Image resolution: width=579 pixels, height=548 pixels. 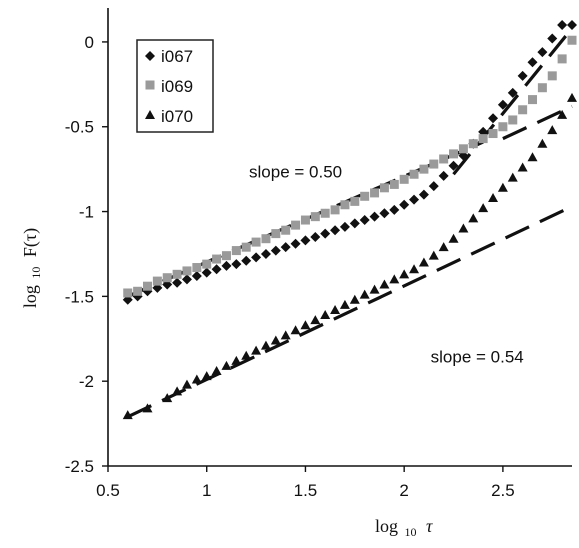 I want to click on x-tick-label: 1, so click(x=206, y=490).